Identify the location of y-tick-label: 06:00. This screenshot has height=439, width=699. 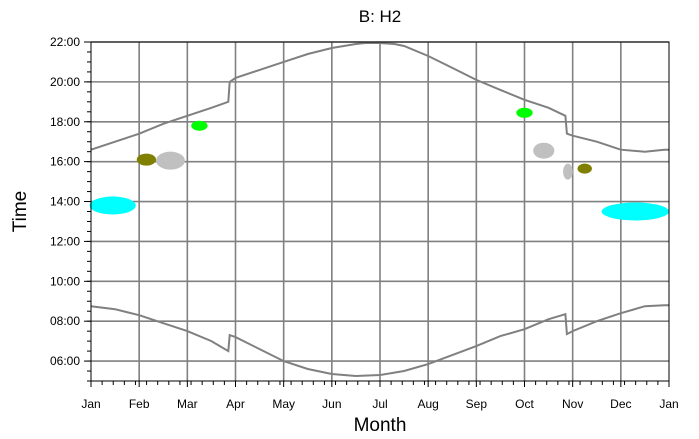
(65, 361).